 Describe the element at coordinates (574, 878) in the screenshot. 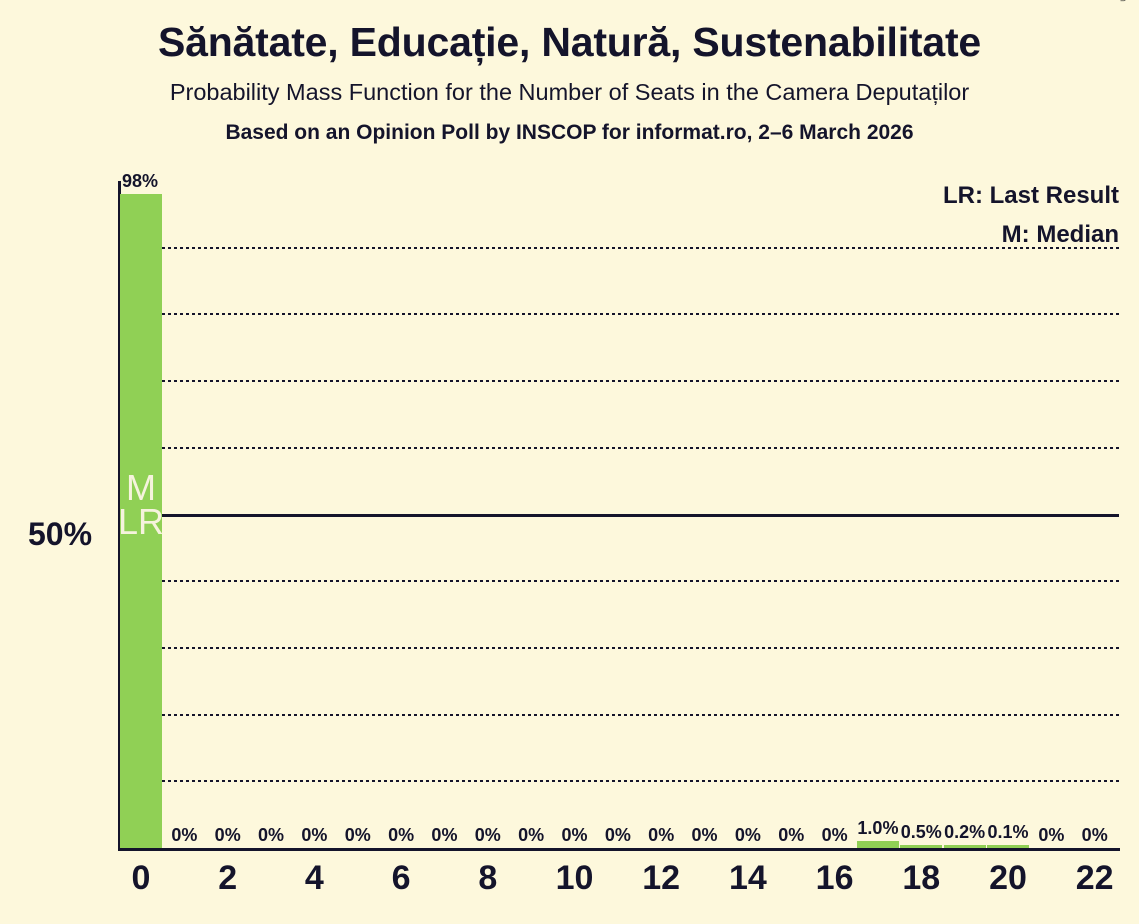

I see `x-axis-tick-label: 10` at that location.